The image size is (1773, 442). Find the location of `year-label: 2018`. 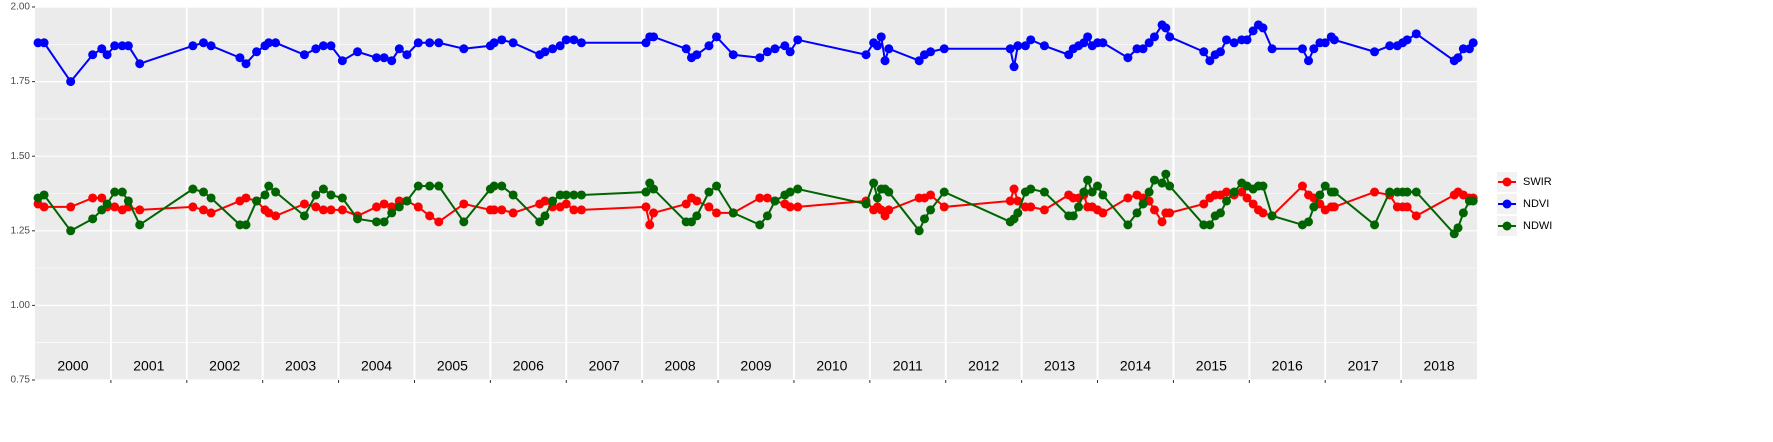

year-label: 2018 is located at coordinates (1438, 366).